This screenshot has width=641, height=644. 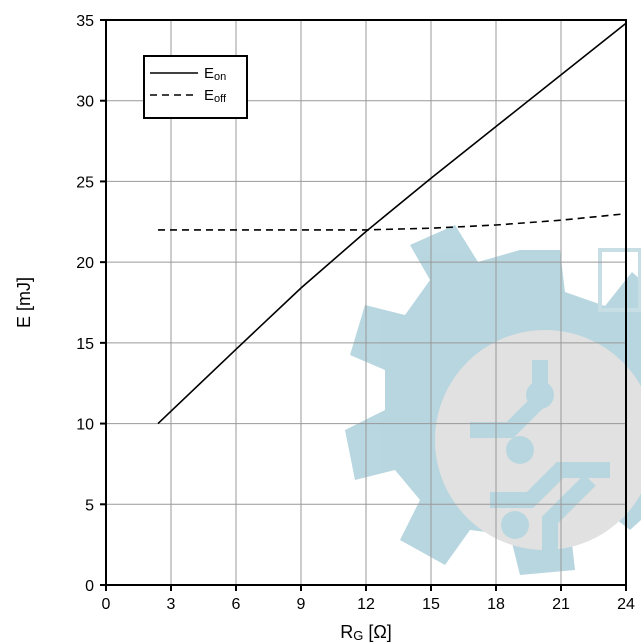 What do you see at coordinates (619, 280) in the screenshot?
I see `watermark-corner-mark` at bounding box center [619, 280].